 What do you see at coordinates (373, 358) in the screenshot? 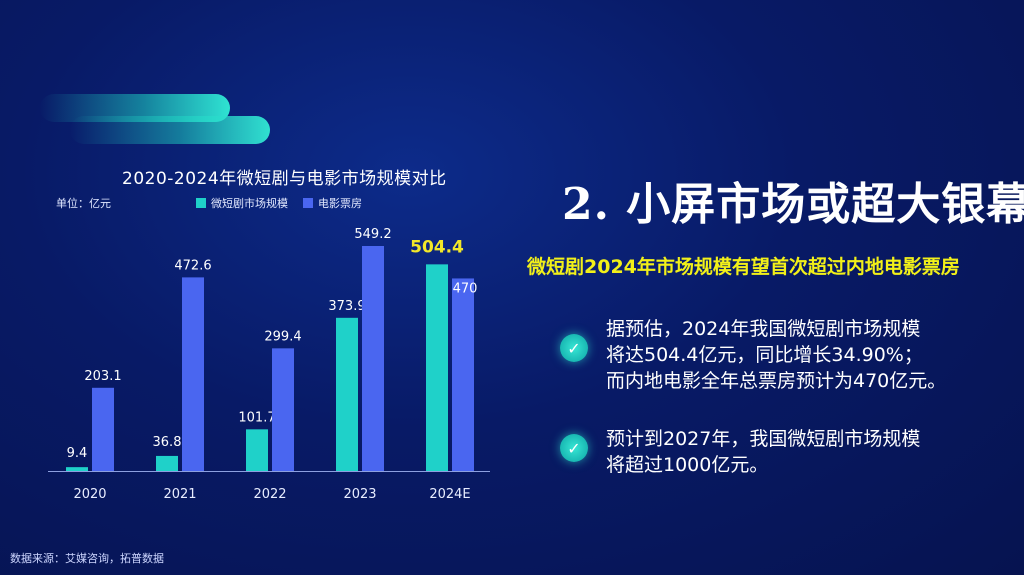
I see `bar-box-office-2023` at bounding box center [373, 358].